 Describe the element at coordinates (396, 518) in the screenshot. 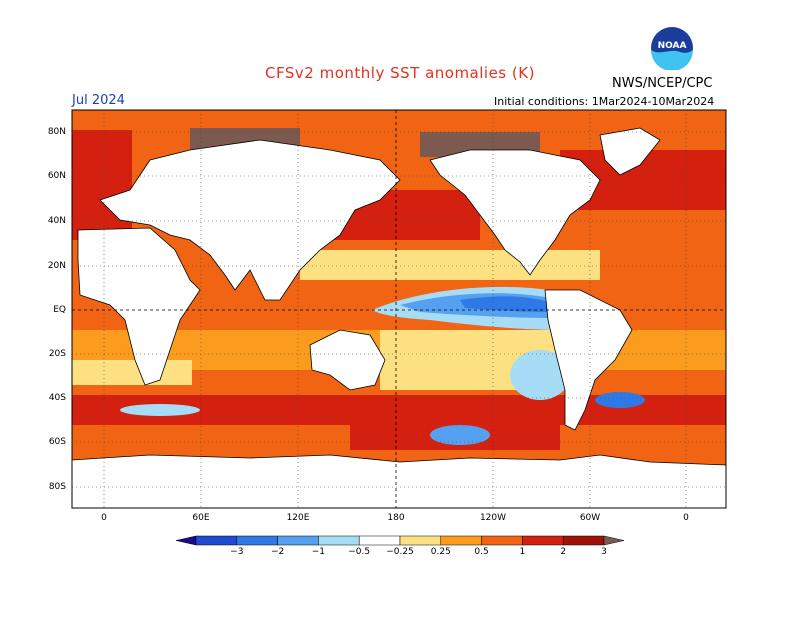

I see `lon-label: 180` at that location.